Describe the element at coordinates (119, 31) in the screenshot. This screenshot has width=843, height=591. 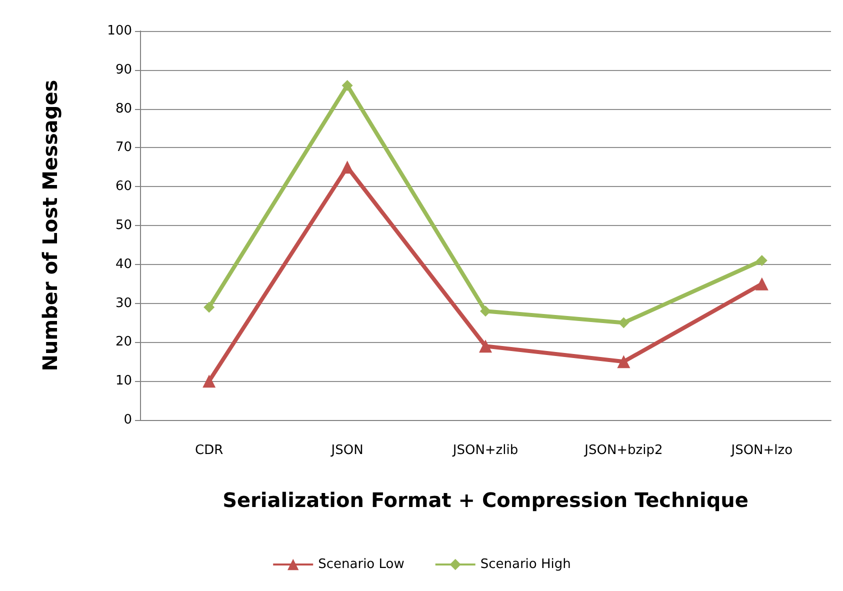
I see `y-tick-label: 100` at that location.